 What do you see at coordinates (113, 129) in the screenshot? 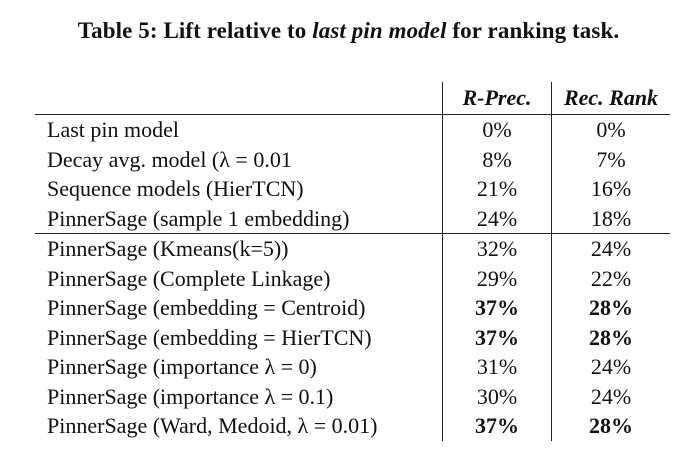
I see `row-name: Last pin model` at bounding box center [113, 129].